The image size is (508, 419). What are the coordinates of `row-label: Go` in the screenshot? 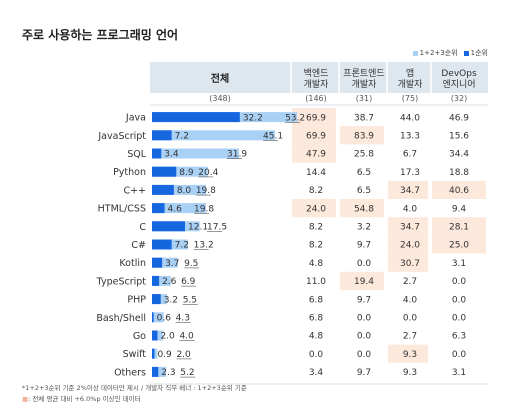 It's located at (139, 336).